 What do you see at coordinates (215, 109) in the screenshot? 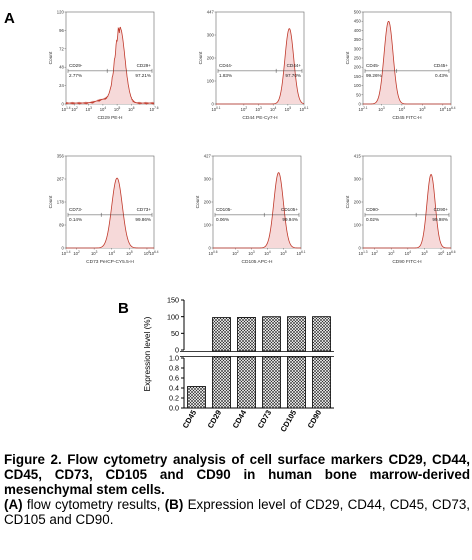
I see `hist1-xtick-0: 100.1` at bounding box center [215, 109].